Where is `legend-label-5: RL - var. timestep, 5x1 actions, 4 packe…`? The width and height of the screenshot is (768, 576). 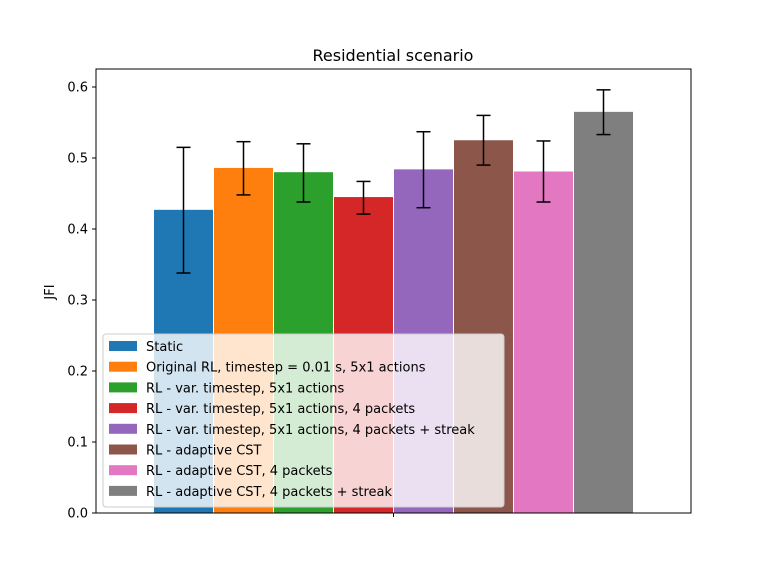
legend-label-5: RL - var. timestep, 5x1 actions, 4 packe… is located at coordinates (310, 430).